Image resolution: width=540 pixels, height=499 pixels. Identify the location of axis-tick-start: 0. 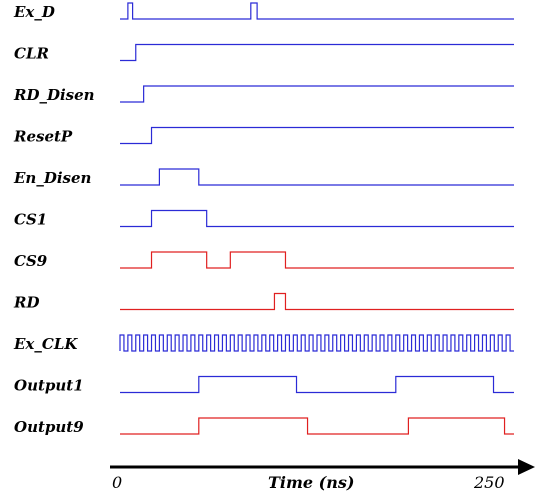
(117, 482).